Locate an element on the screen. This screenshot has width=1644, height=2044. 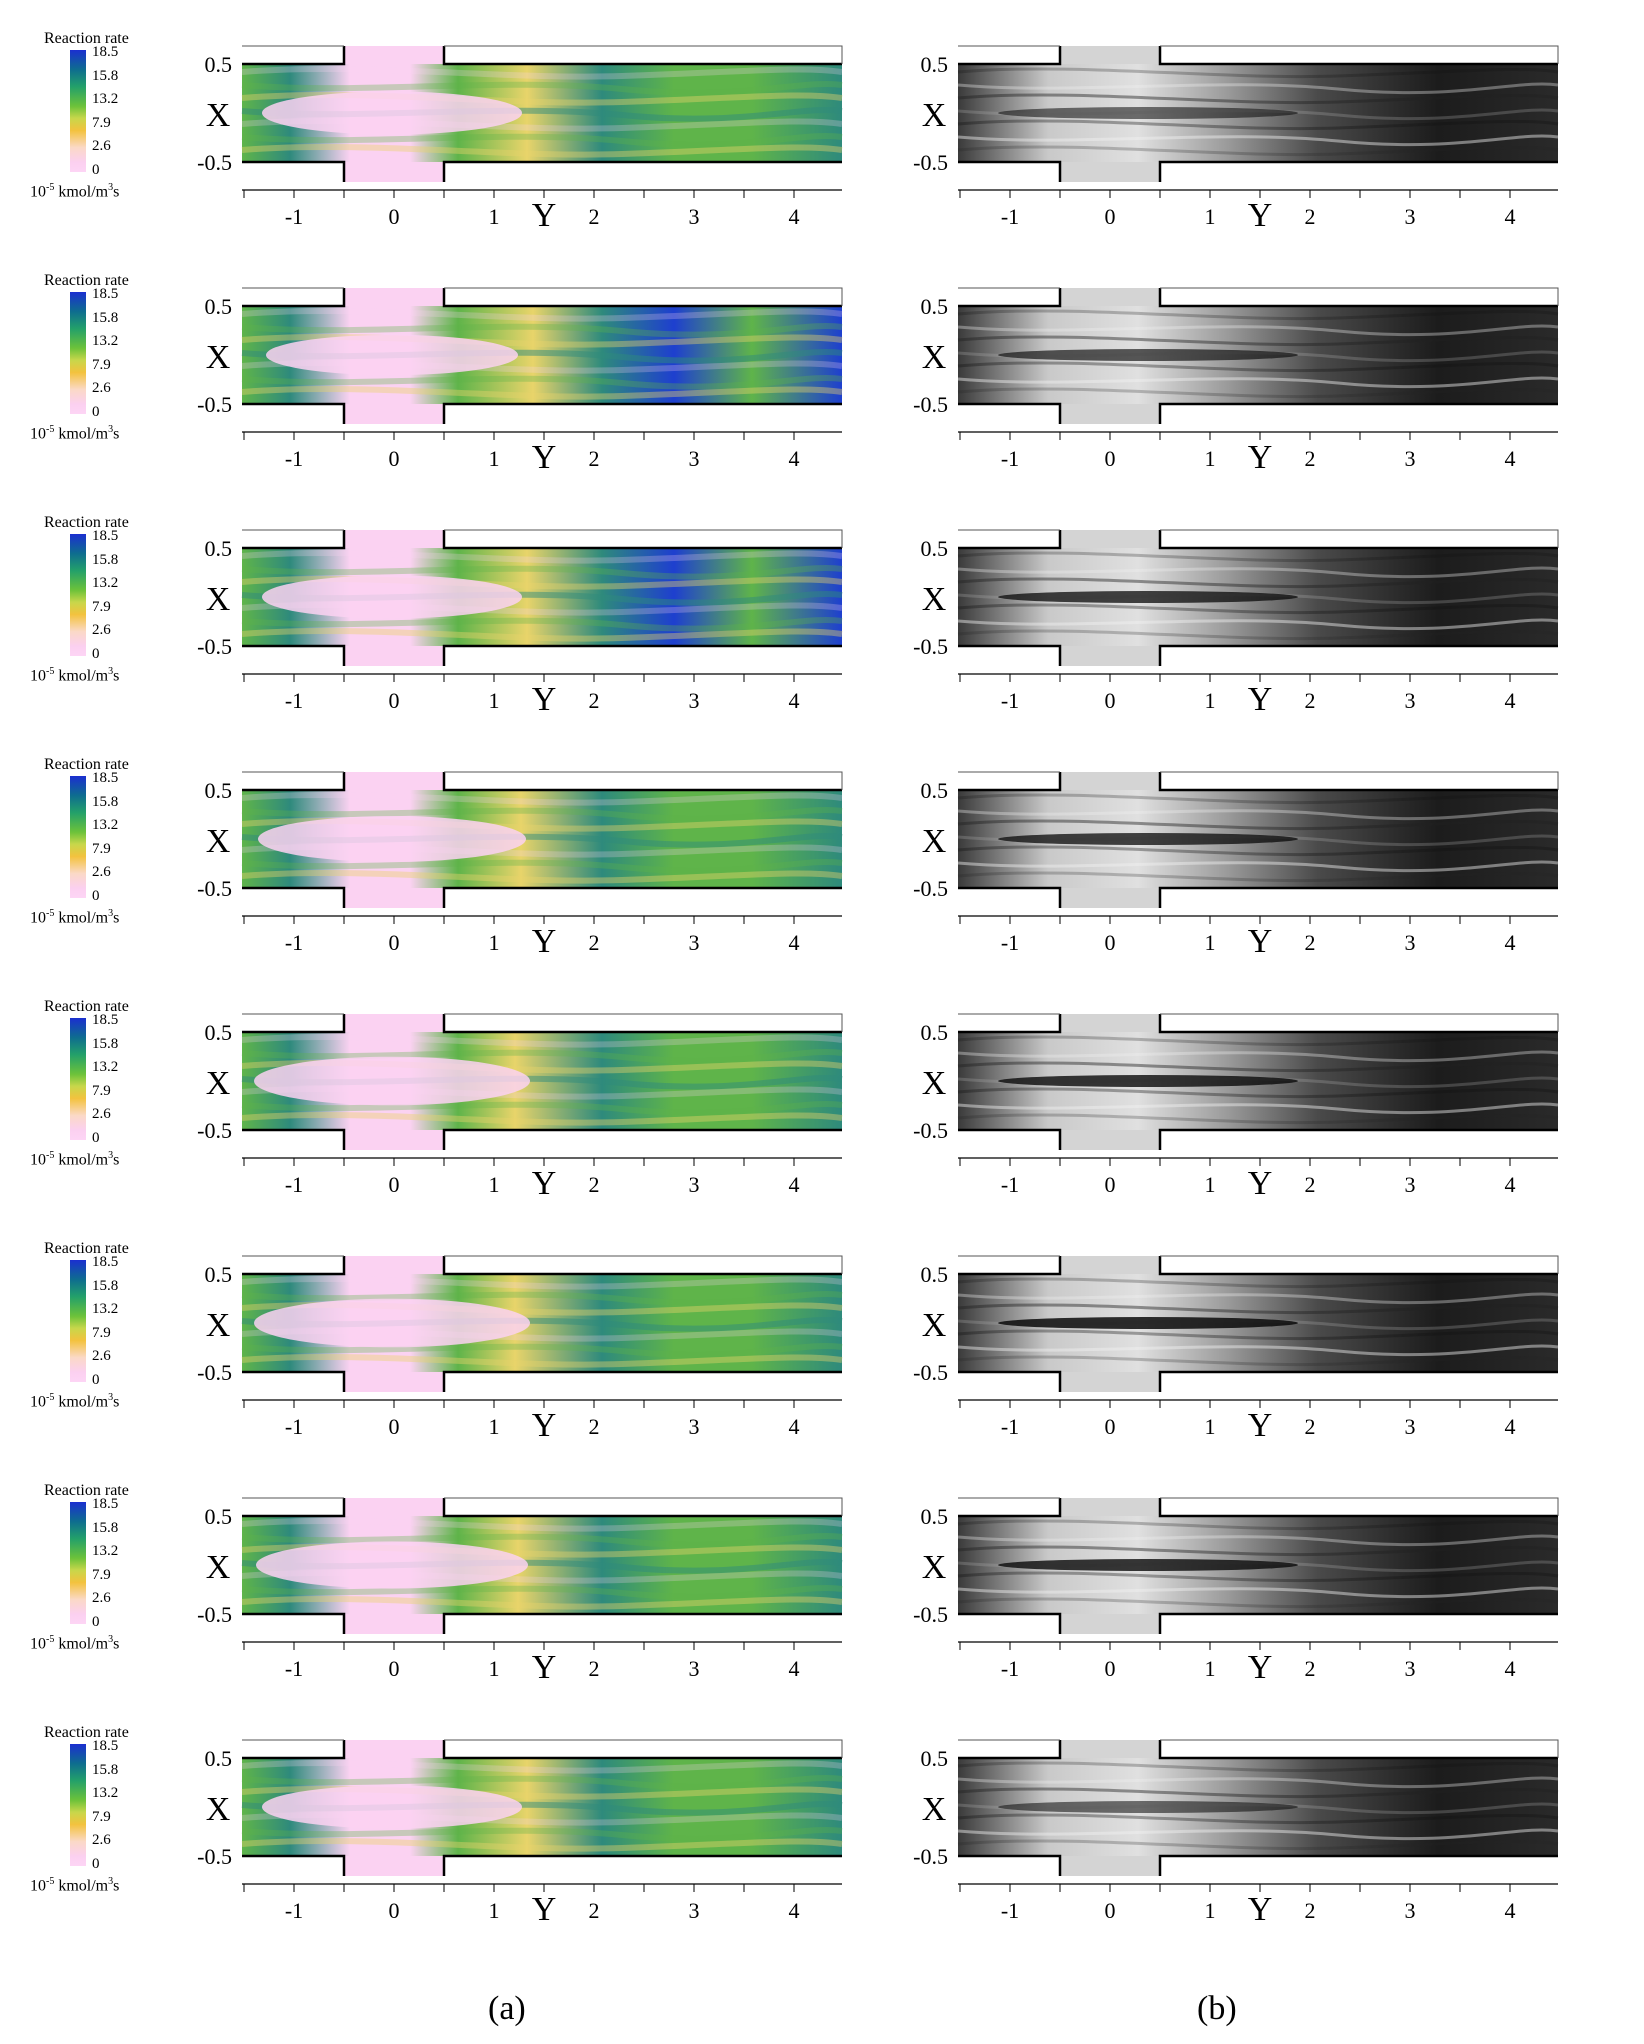
photo-y-tick-label: -1 is located at coordinates (1010, 458).